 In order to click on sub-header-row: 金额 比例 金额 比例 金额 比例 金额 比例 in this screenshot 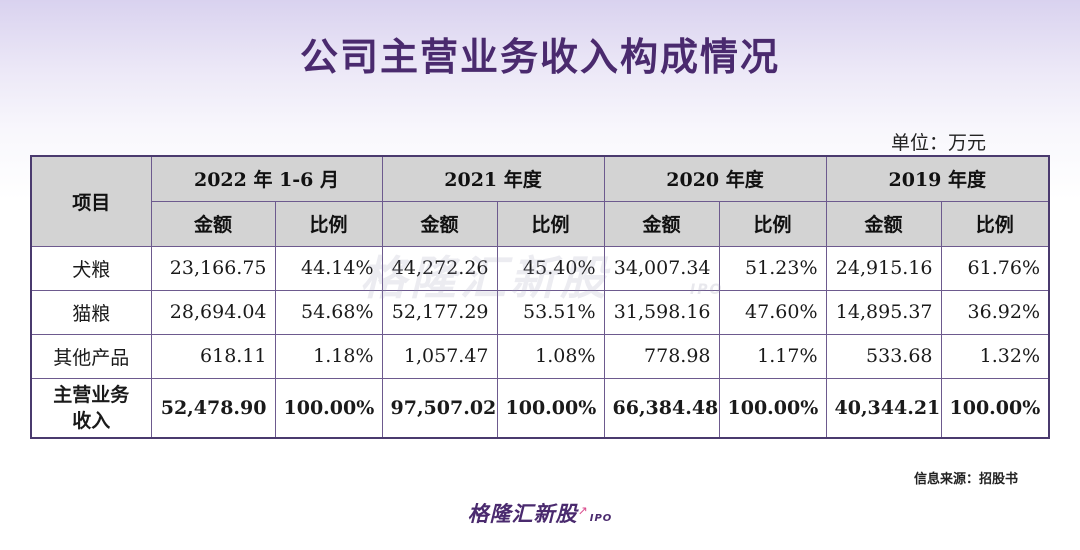, I will do `click(540, 223)`.